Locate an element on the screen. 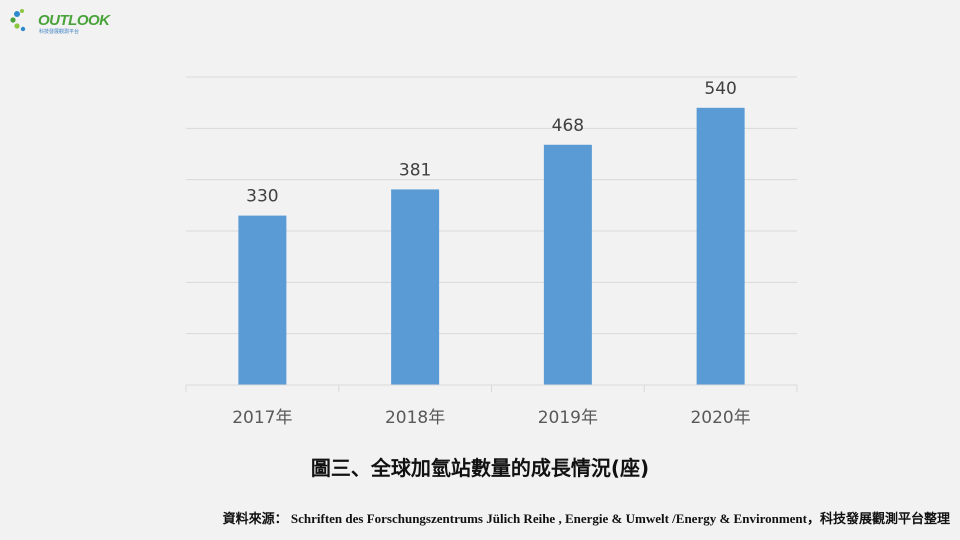 The image size is (960, 540). outlook-logo: OUTLOOK 科技發展觀測平台 is located at coordinates (59, 21).